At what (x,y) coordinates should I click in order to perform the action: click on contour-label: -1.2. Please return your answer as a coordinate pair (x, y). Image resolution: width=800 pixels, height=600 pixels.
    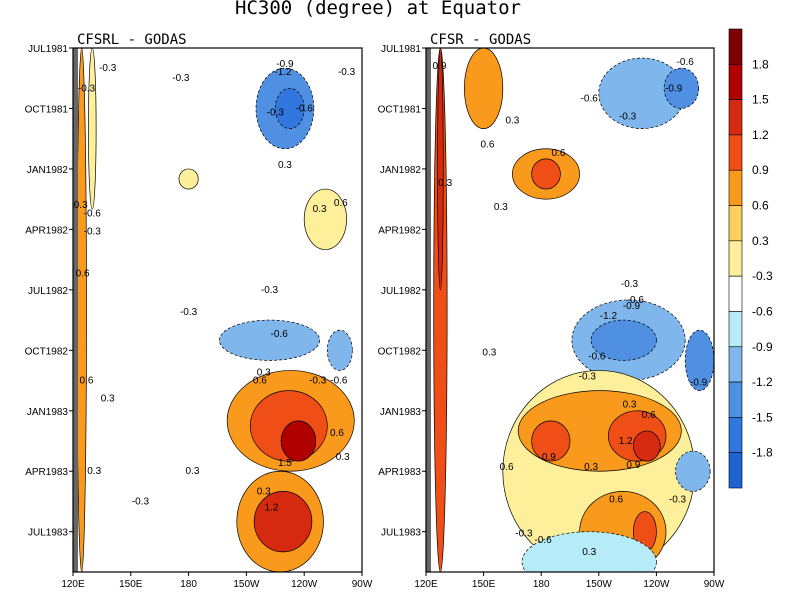
    Looking at the image, I should click on (283, 72).